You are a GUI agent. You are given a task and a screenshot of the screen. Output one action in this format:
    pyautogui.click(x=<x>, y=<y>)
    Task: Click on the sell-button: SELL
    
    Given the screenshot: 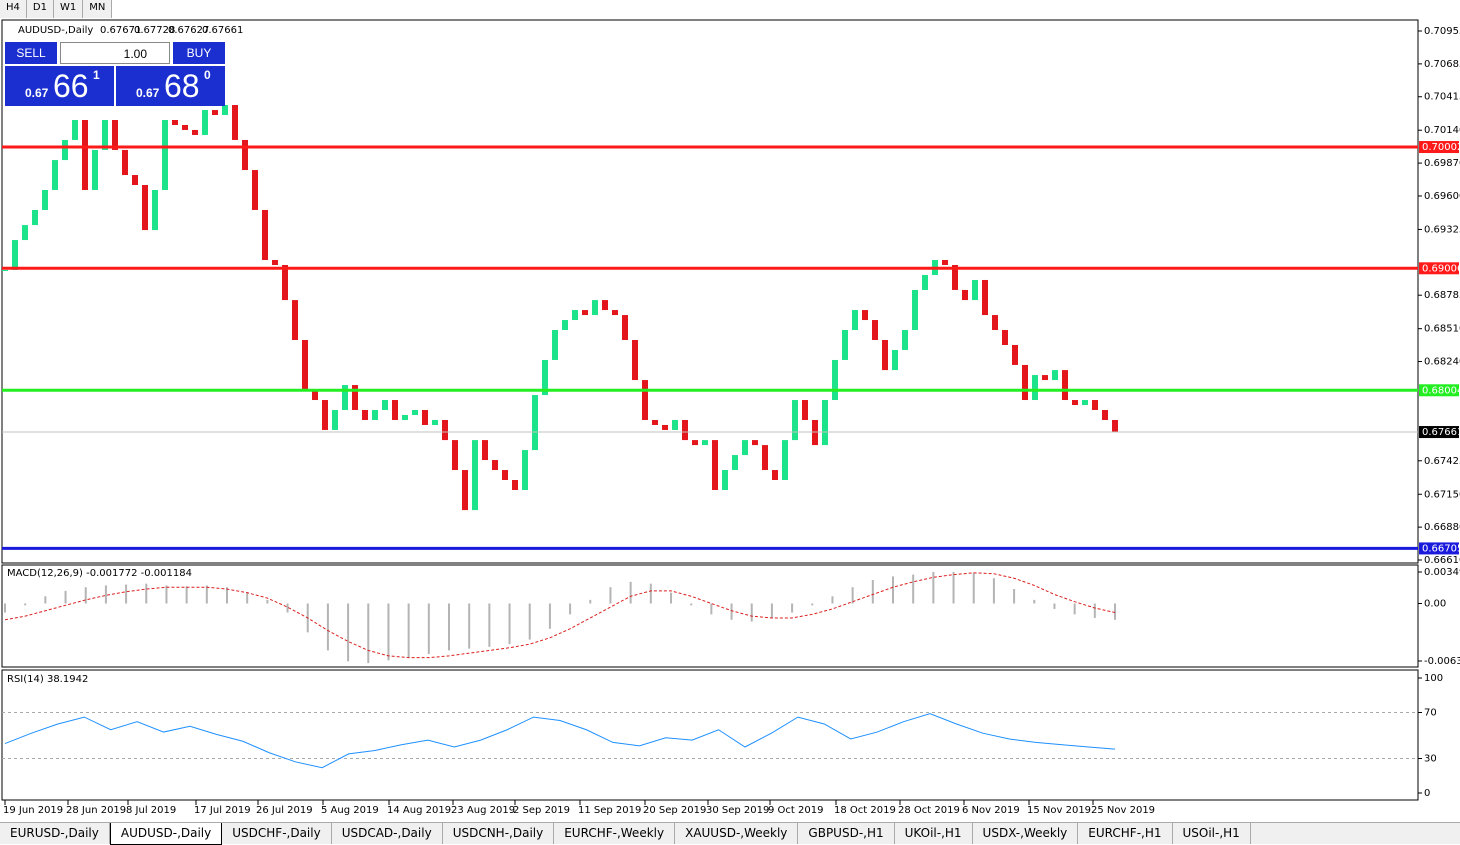 What is the action you would take?
    pyautogui.click(x=31, y=53)
    